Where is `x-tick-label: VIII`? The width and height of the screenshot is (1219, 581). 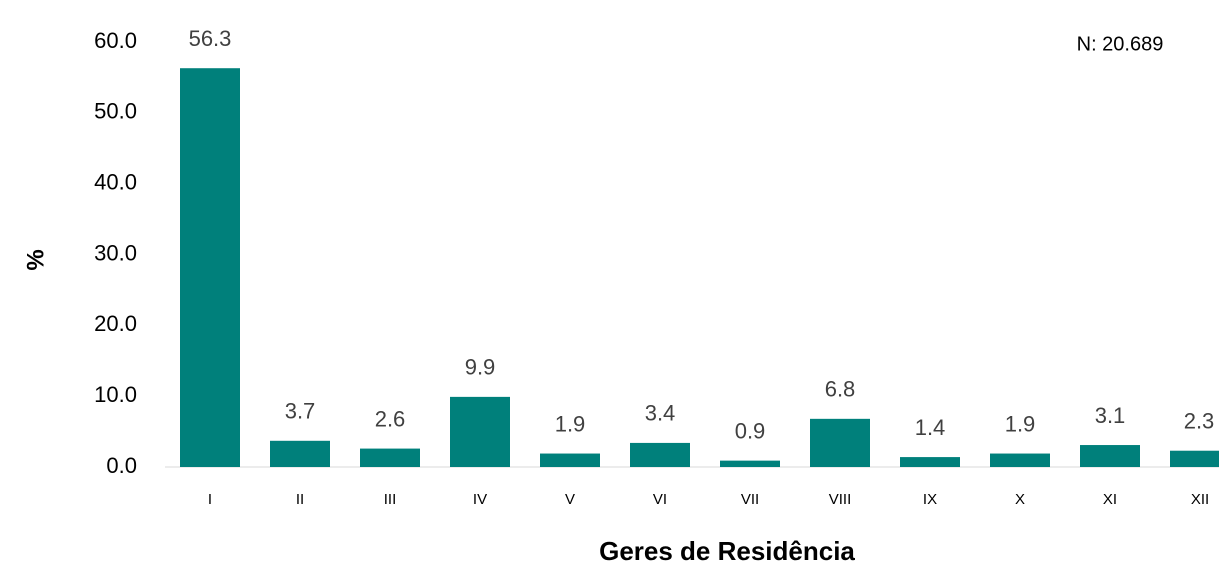
x-tick-label: VIII is located at coordinates (840, 499).